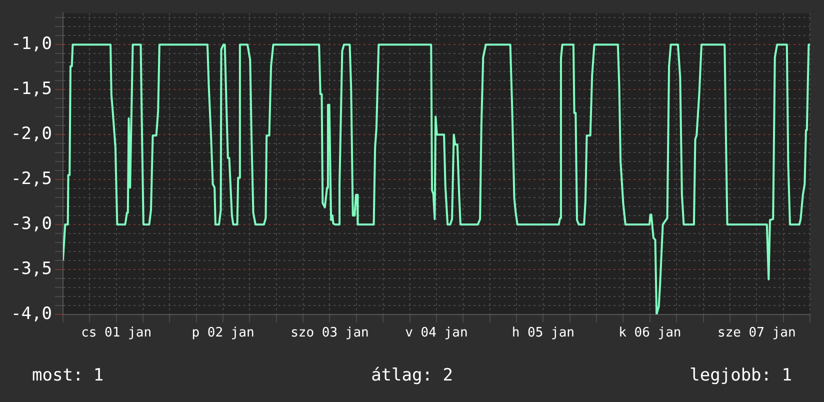 This screenshot has width=824, height=402. What do you see at coordinates (31, 44) in the screenshot?
I see `y-tick-label: -1,0` at bounding box center [31, 44].